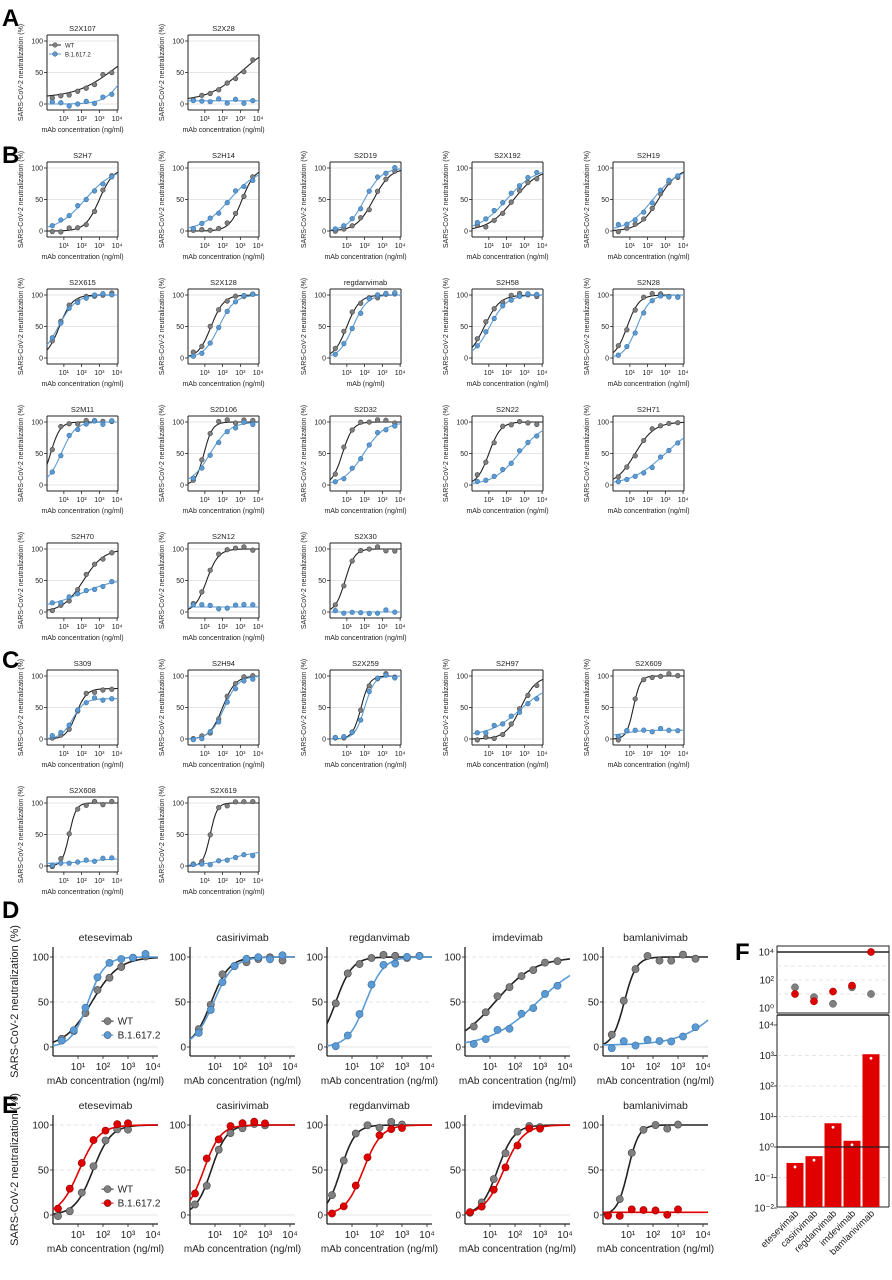 This screenshot has width=892, height=1280. Describe the element at coordinates (506, 708) in the screenshot. I see `chart-panel-C-S2H97` at that location.